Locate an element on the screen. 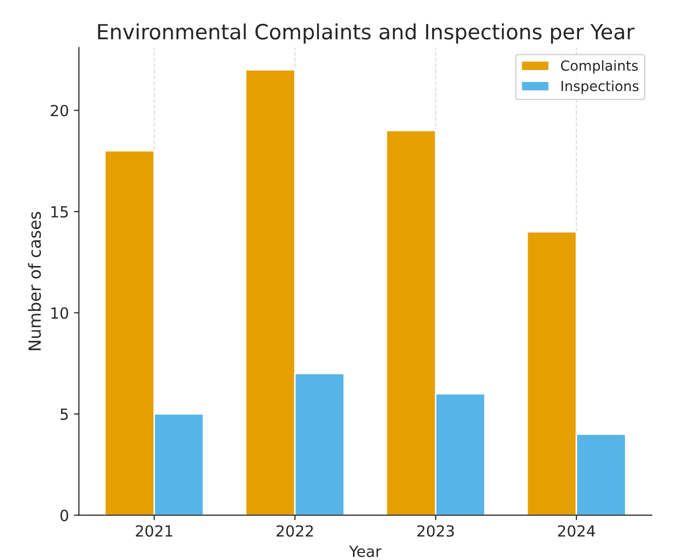  y-tick-label: 0 is located at coordinates (64, 516).